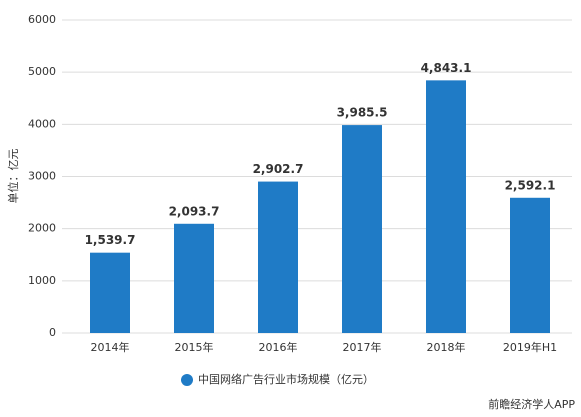 This screenshot has height=417, width=581. I want to click on value-label: 2,093.7, so click(194, 211).